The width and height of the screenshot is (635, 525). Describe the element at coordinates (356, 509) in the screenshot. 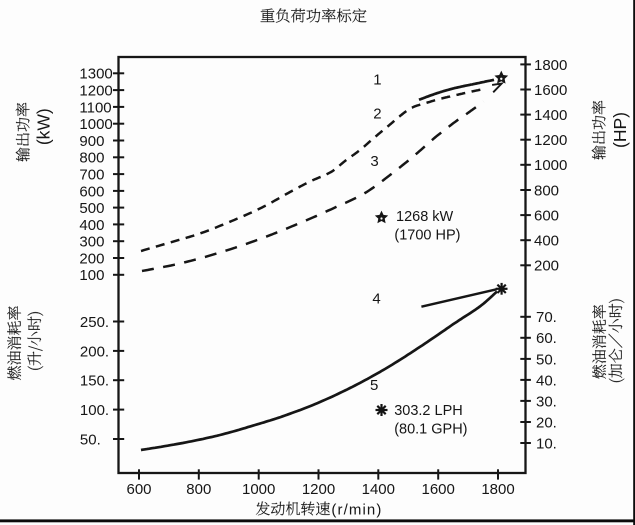

I see `svg-text: (r/min)` at that location.